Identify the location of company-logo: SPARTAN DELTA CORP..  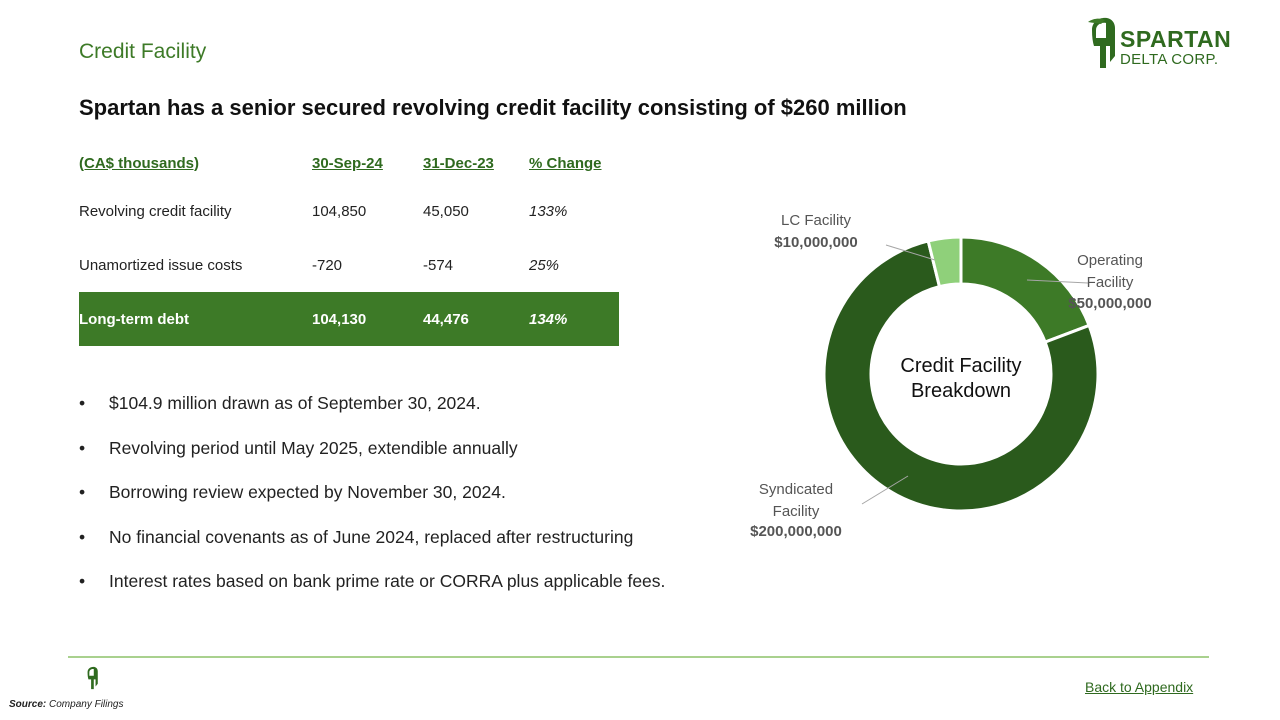
(1161, 44).